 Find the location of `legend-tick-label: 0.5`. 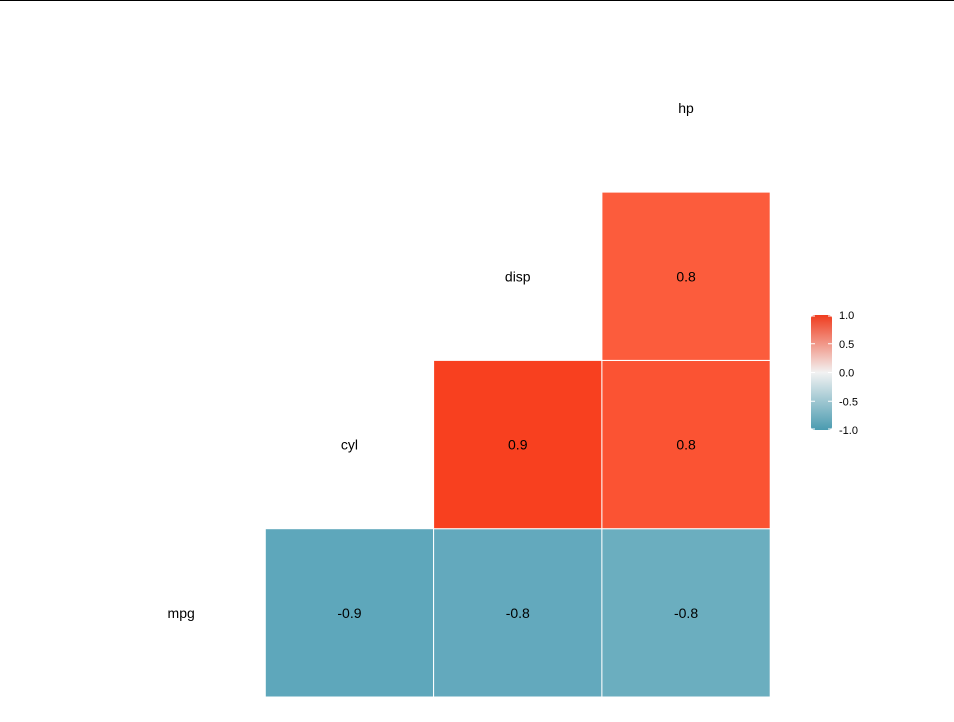

legend-tick-label: 0.5 is located at coordinates (846, 345).